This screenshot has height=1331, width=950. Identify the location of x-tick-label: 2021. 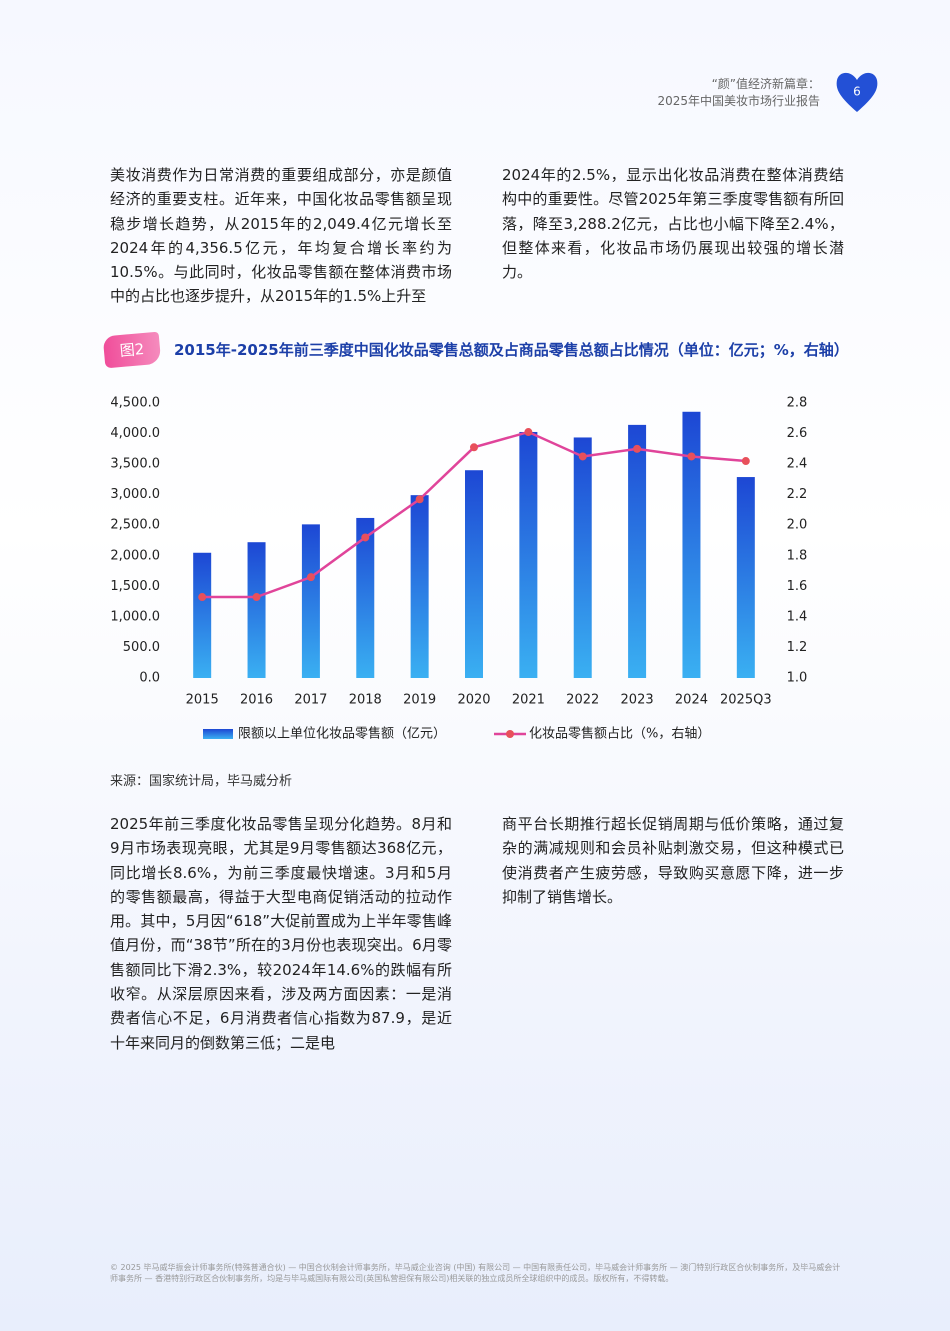
(528, 700).